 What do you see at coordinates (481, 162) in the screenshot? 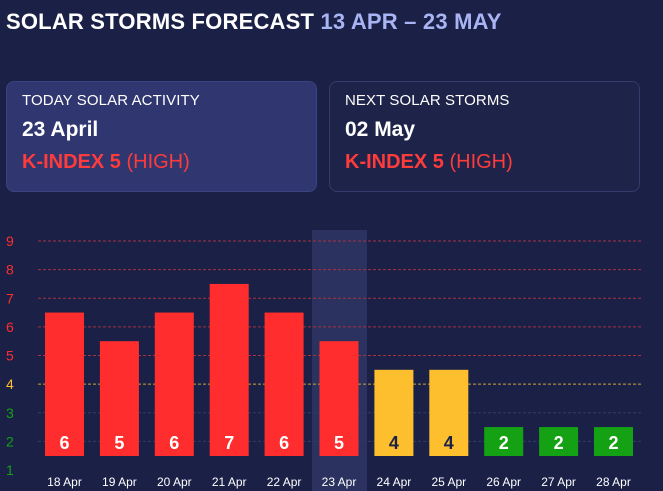
I see `next-kindex-level: (HIGH)` at bounding box center [481, 162].